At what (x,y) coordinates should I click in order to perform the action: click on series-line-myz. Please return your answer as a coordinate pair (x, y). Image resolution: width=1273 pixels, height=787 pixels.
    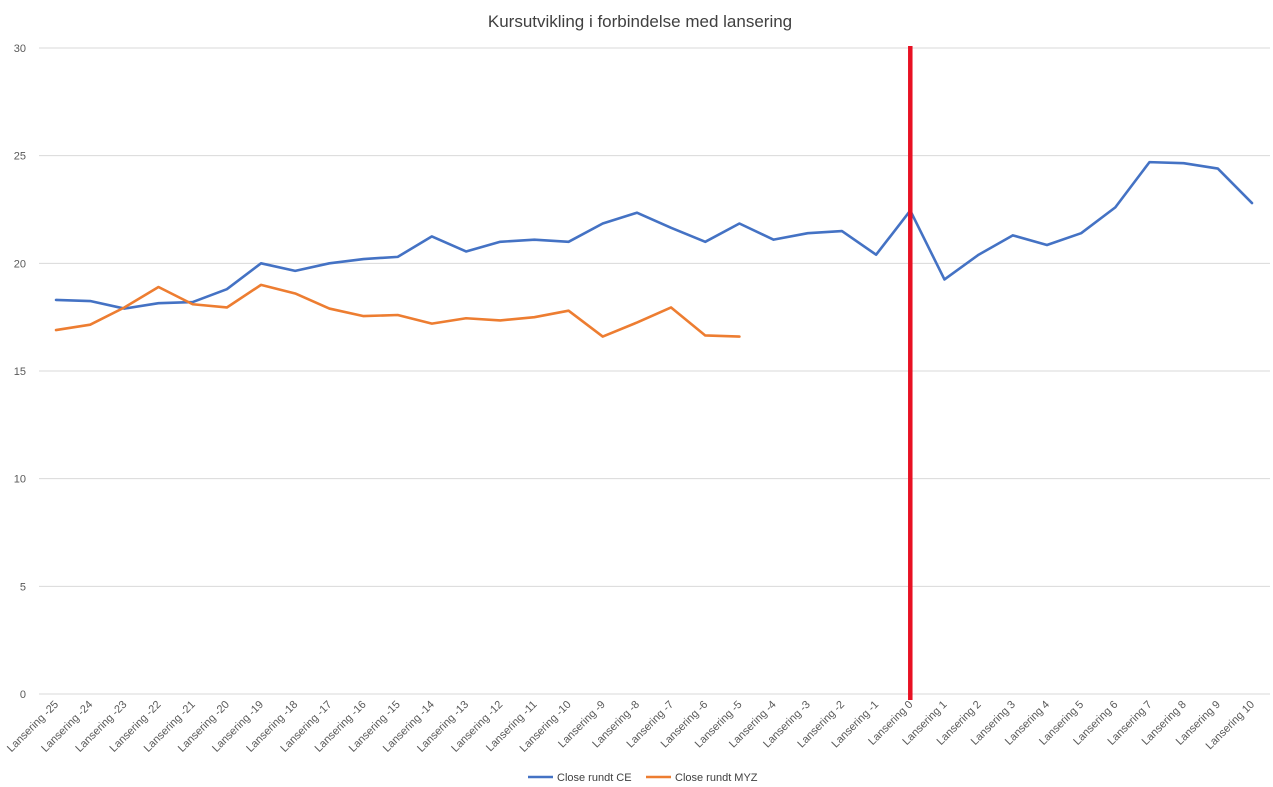
    Looking at the image, I should click on (397, 310).